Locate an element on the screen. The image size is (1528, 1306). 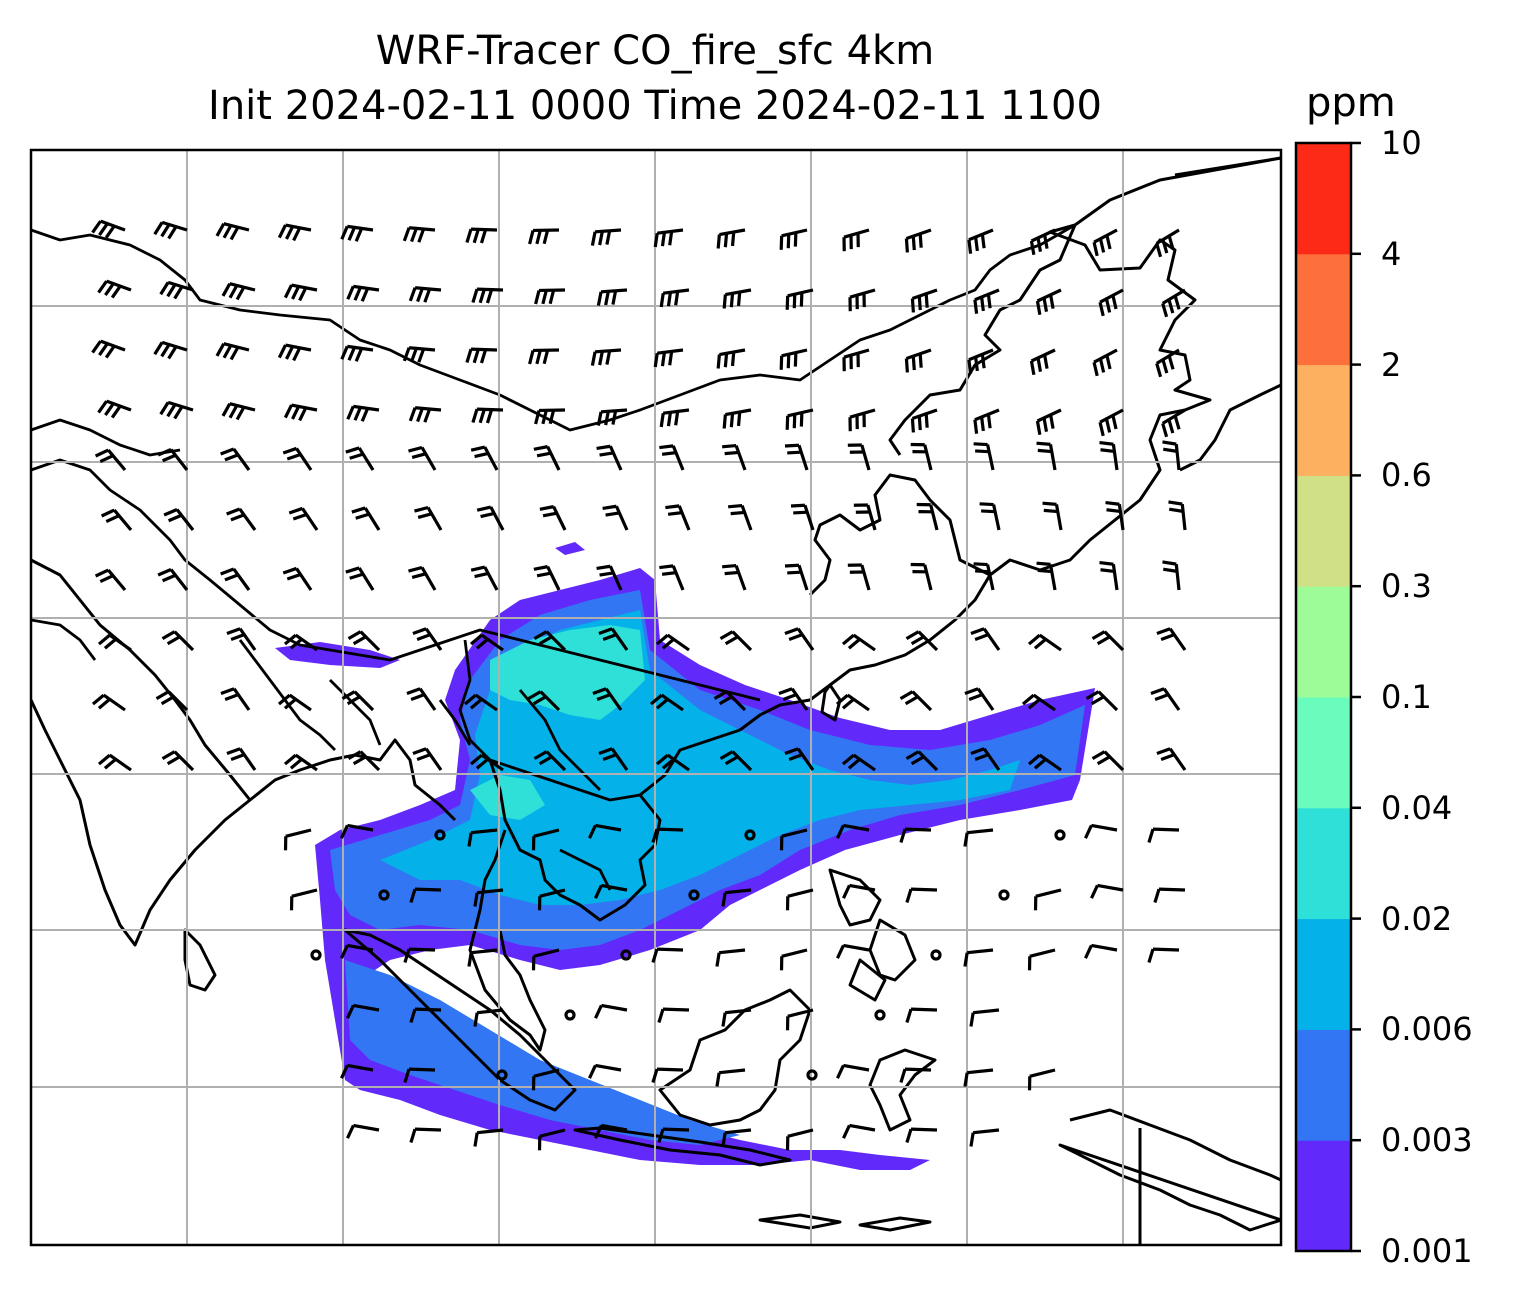
colorbar-tick-label: 0.001 is located at coordinates (1427, 1251).